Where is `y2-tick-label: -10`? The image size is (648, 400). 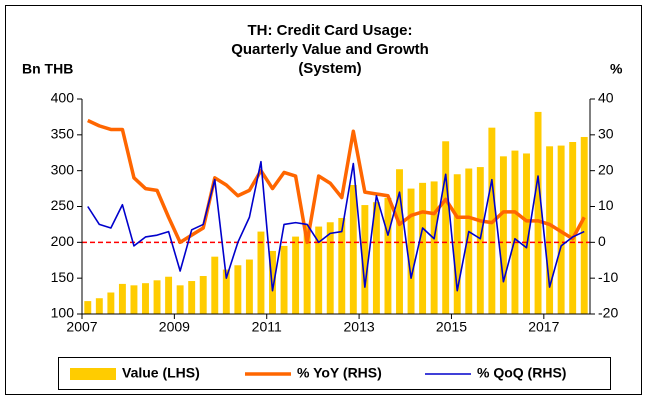 y2-tick-label: -10 is located at coordinates (608, 277).